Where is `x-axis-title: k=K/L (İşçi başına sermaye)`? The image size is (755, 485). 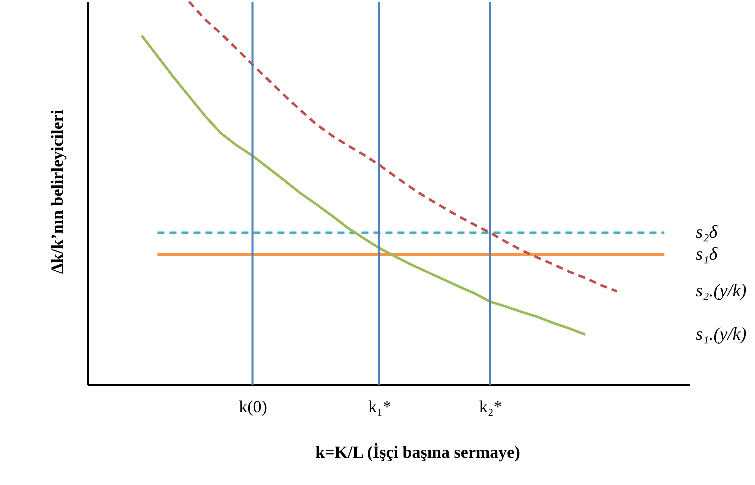 x-axis-title: k=K/L (İşçi başına sermaye) is located at coordinates (418, 452).